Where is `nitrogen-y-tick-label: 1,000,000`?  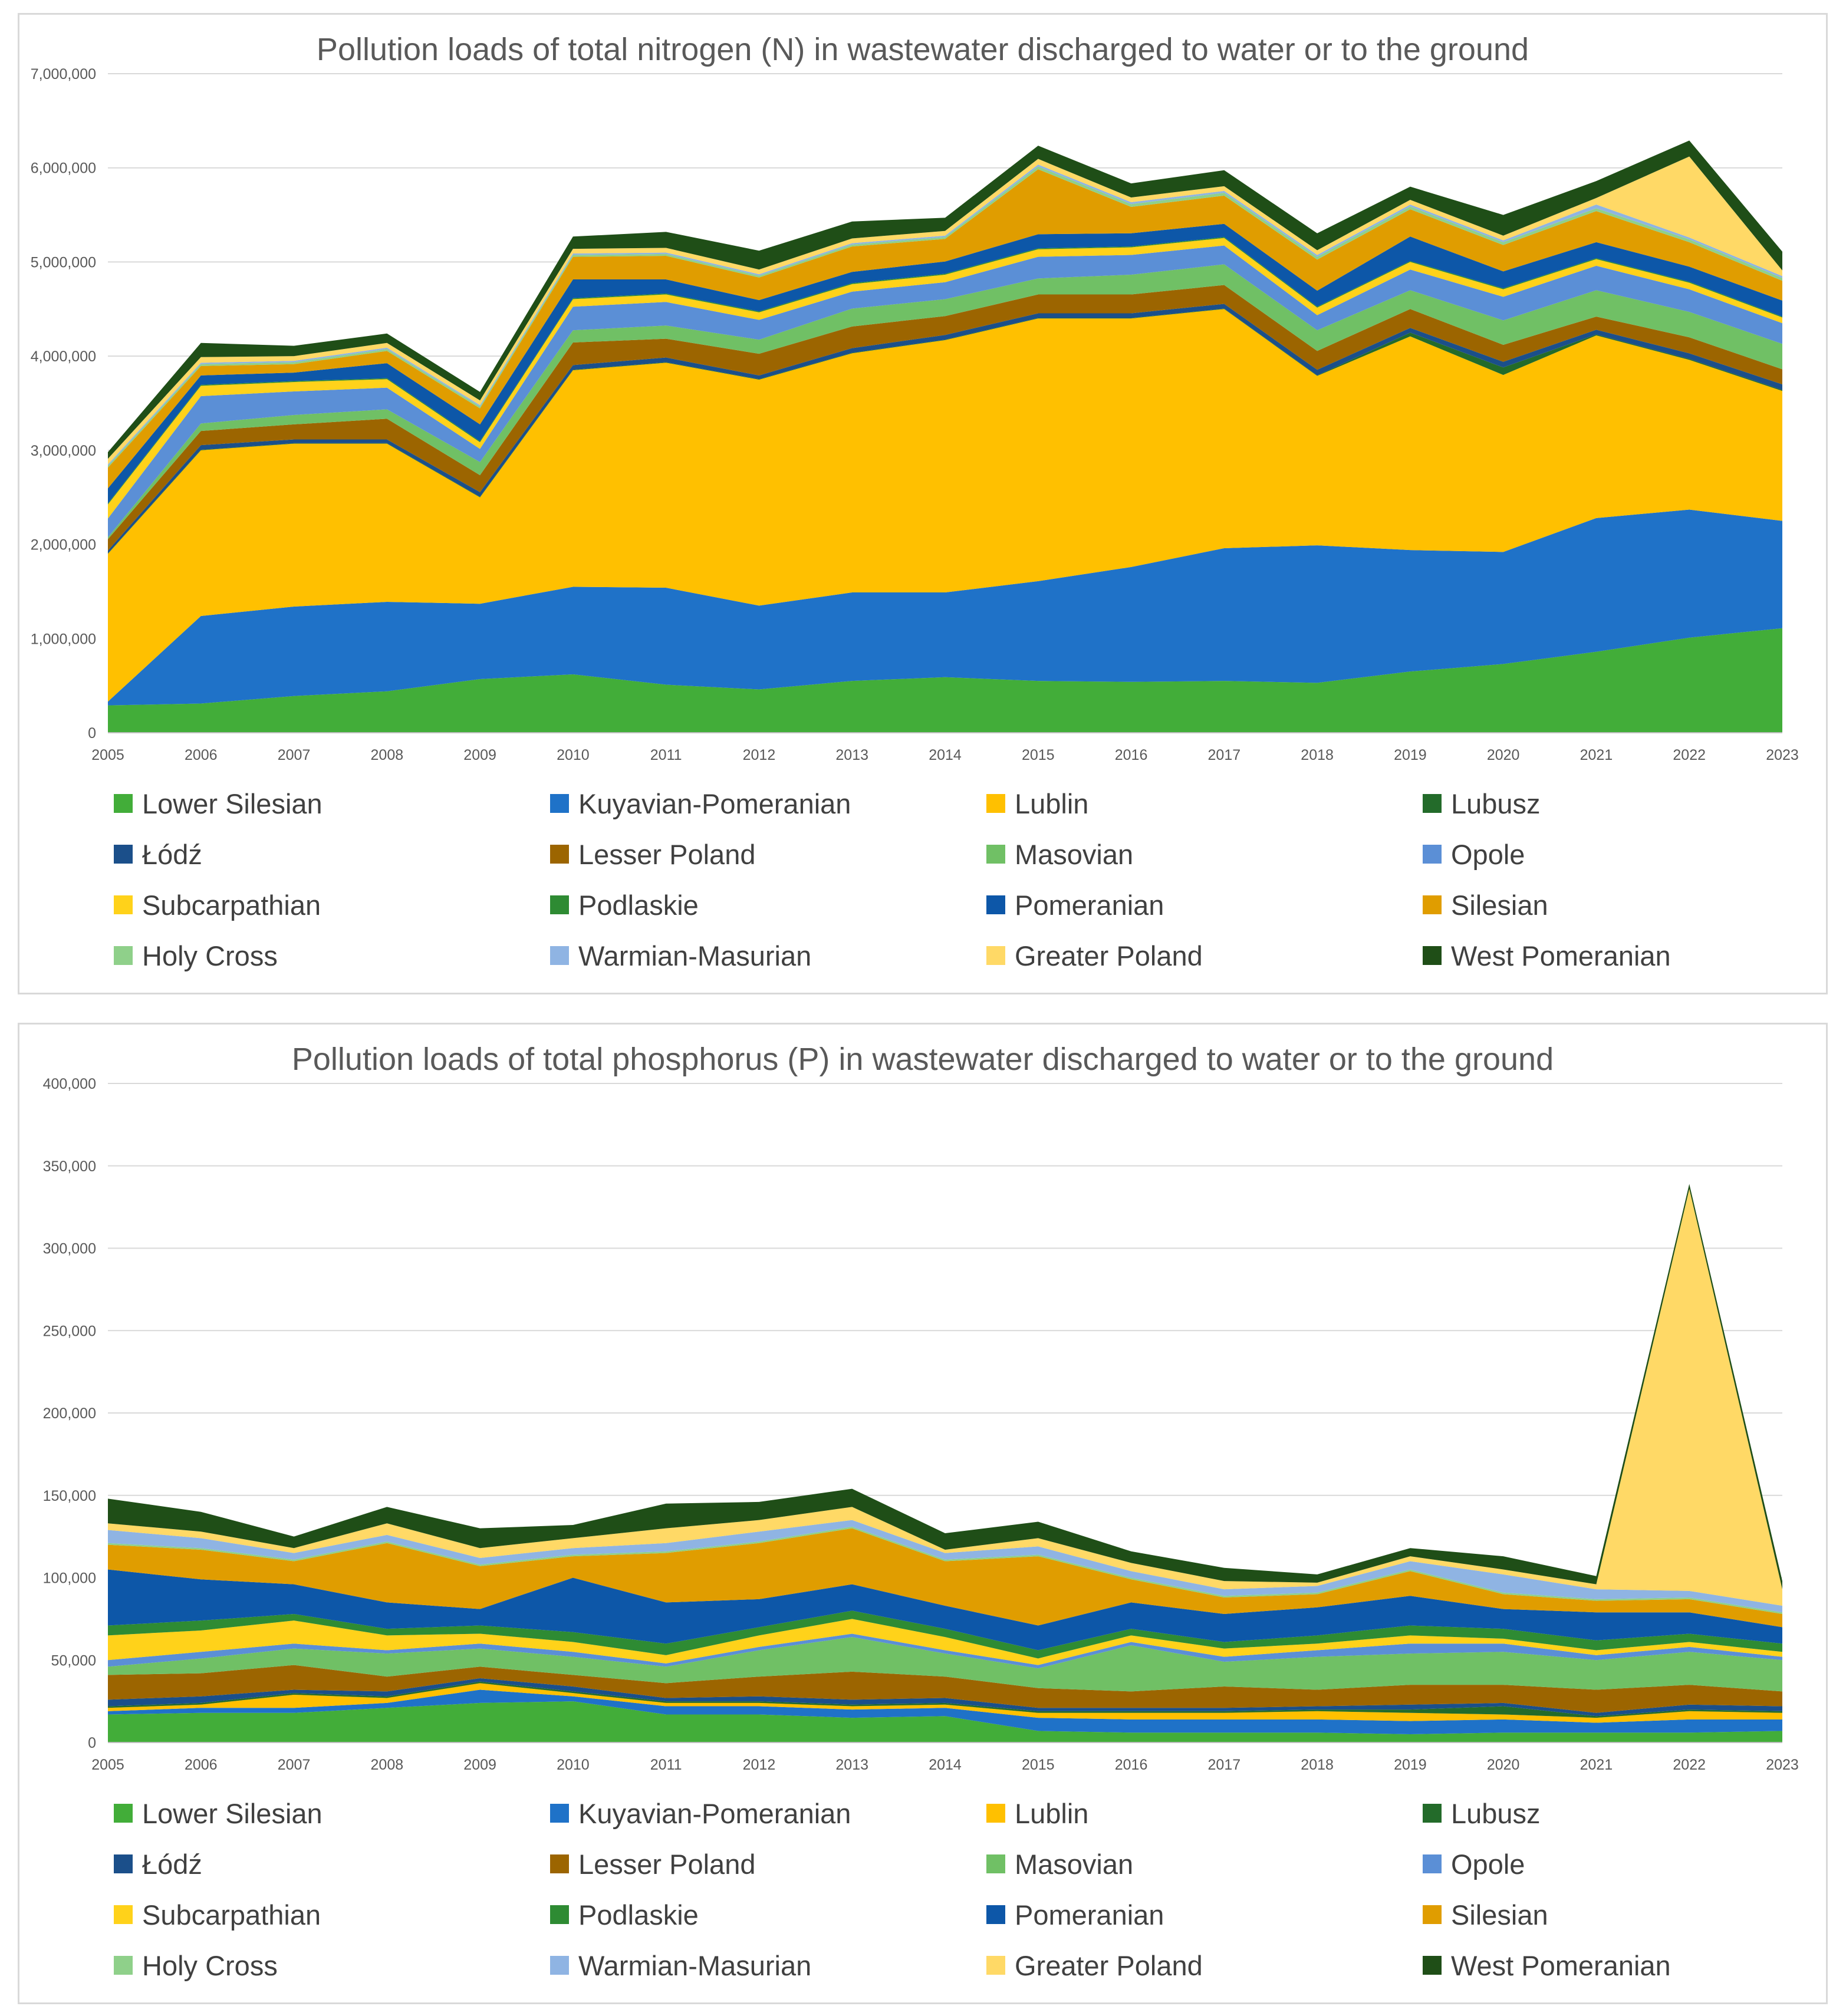
nitrogen-y-tick-label: 1,000,000 is located at coordinates (63, 639).